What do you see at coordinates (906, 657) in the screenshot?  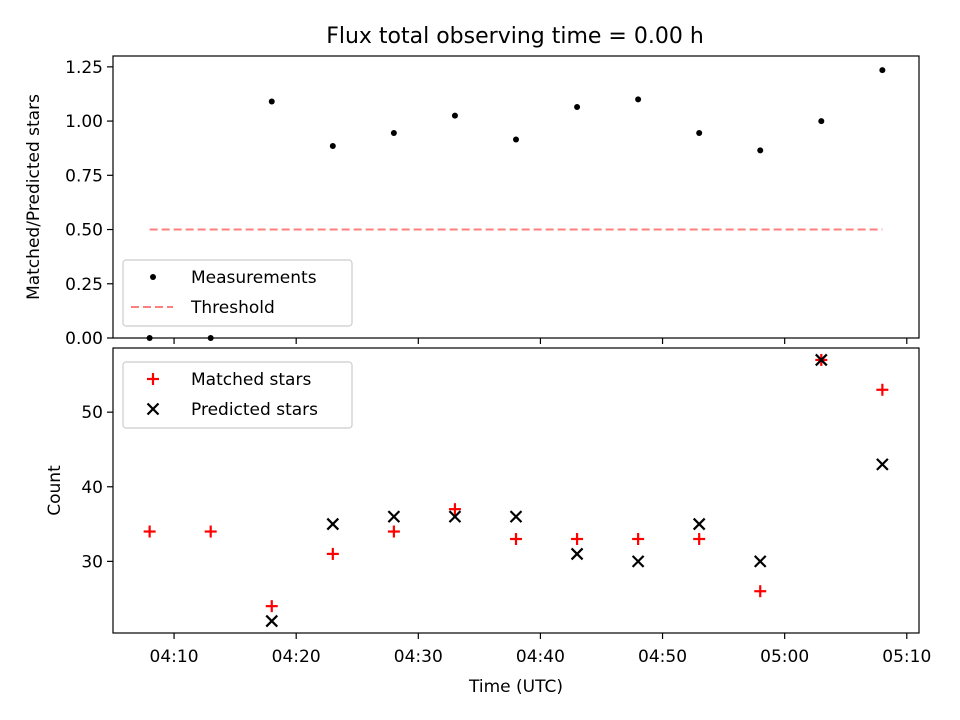 I see `xtick-label-6: 05:10` at bounding box center [906, 657].